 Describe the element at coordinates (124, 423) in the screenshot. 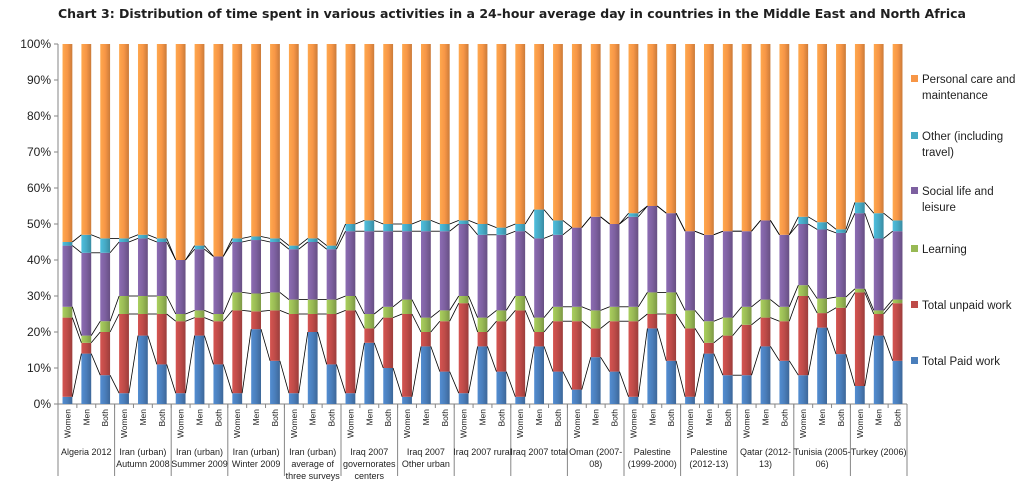

I see `x-sub-label: Women` at that location.